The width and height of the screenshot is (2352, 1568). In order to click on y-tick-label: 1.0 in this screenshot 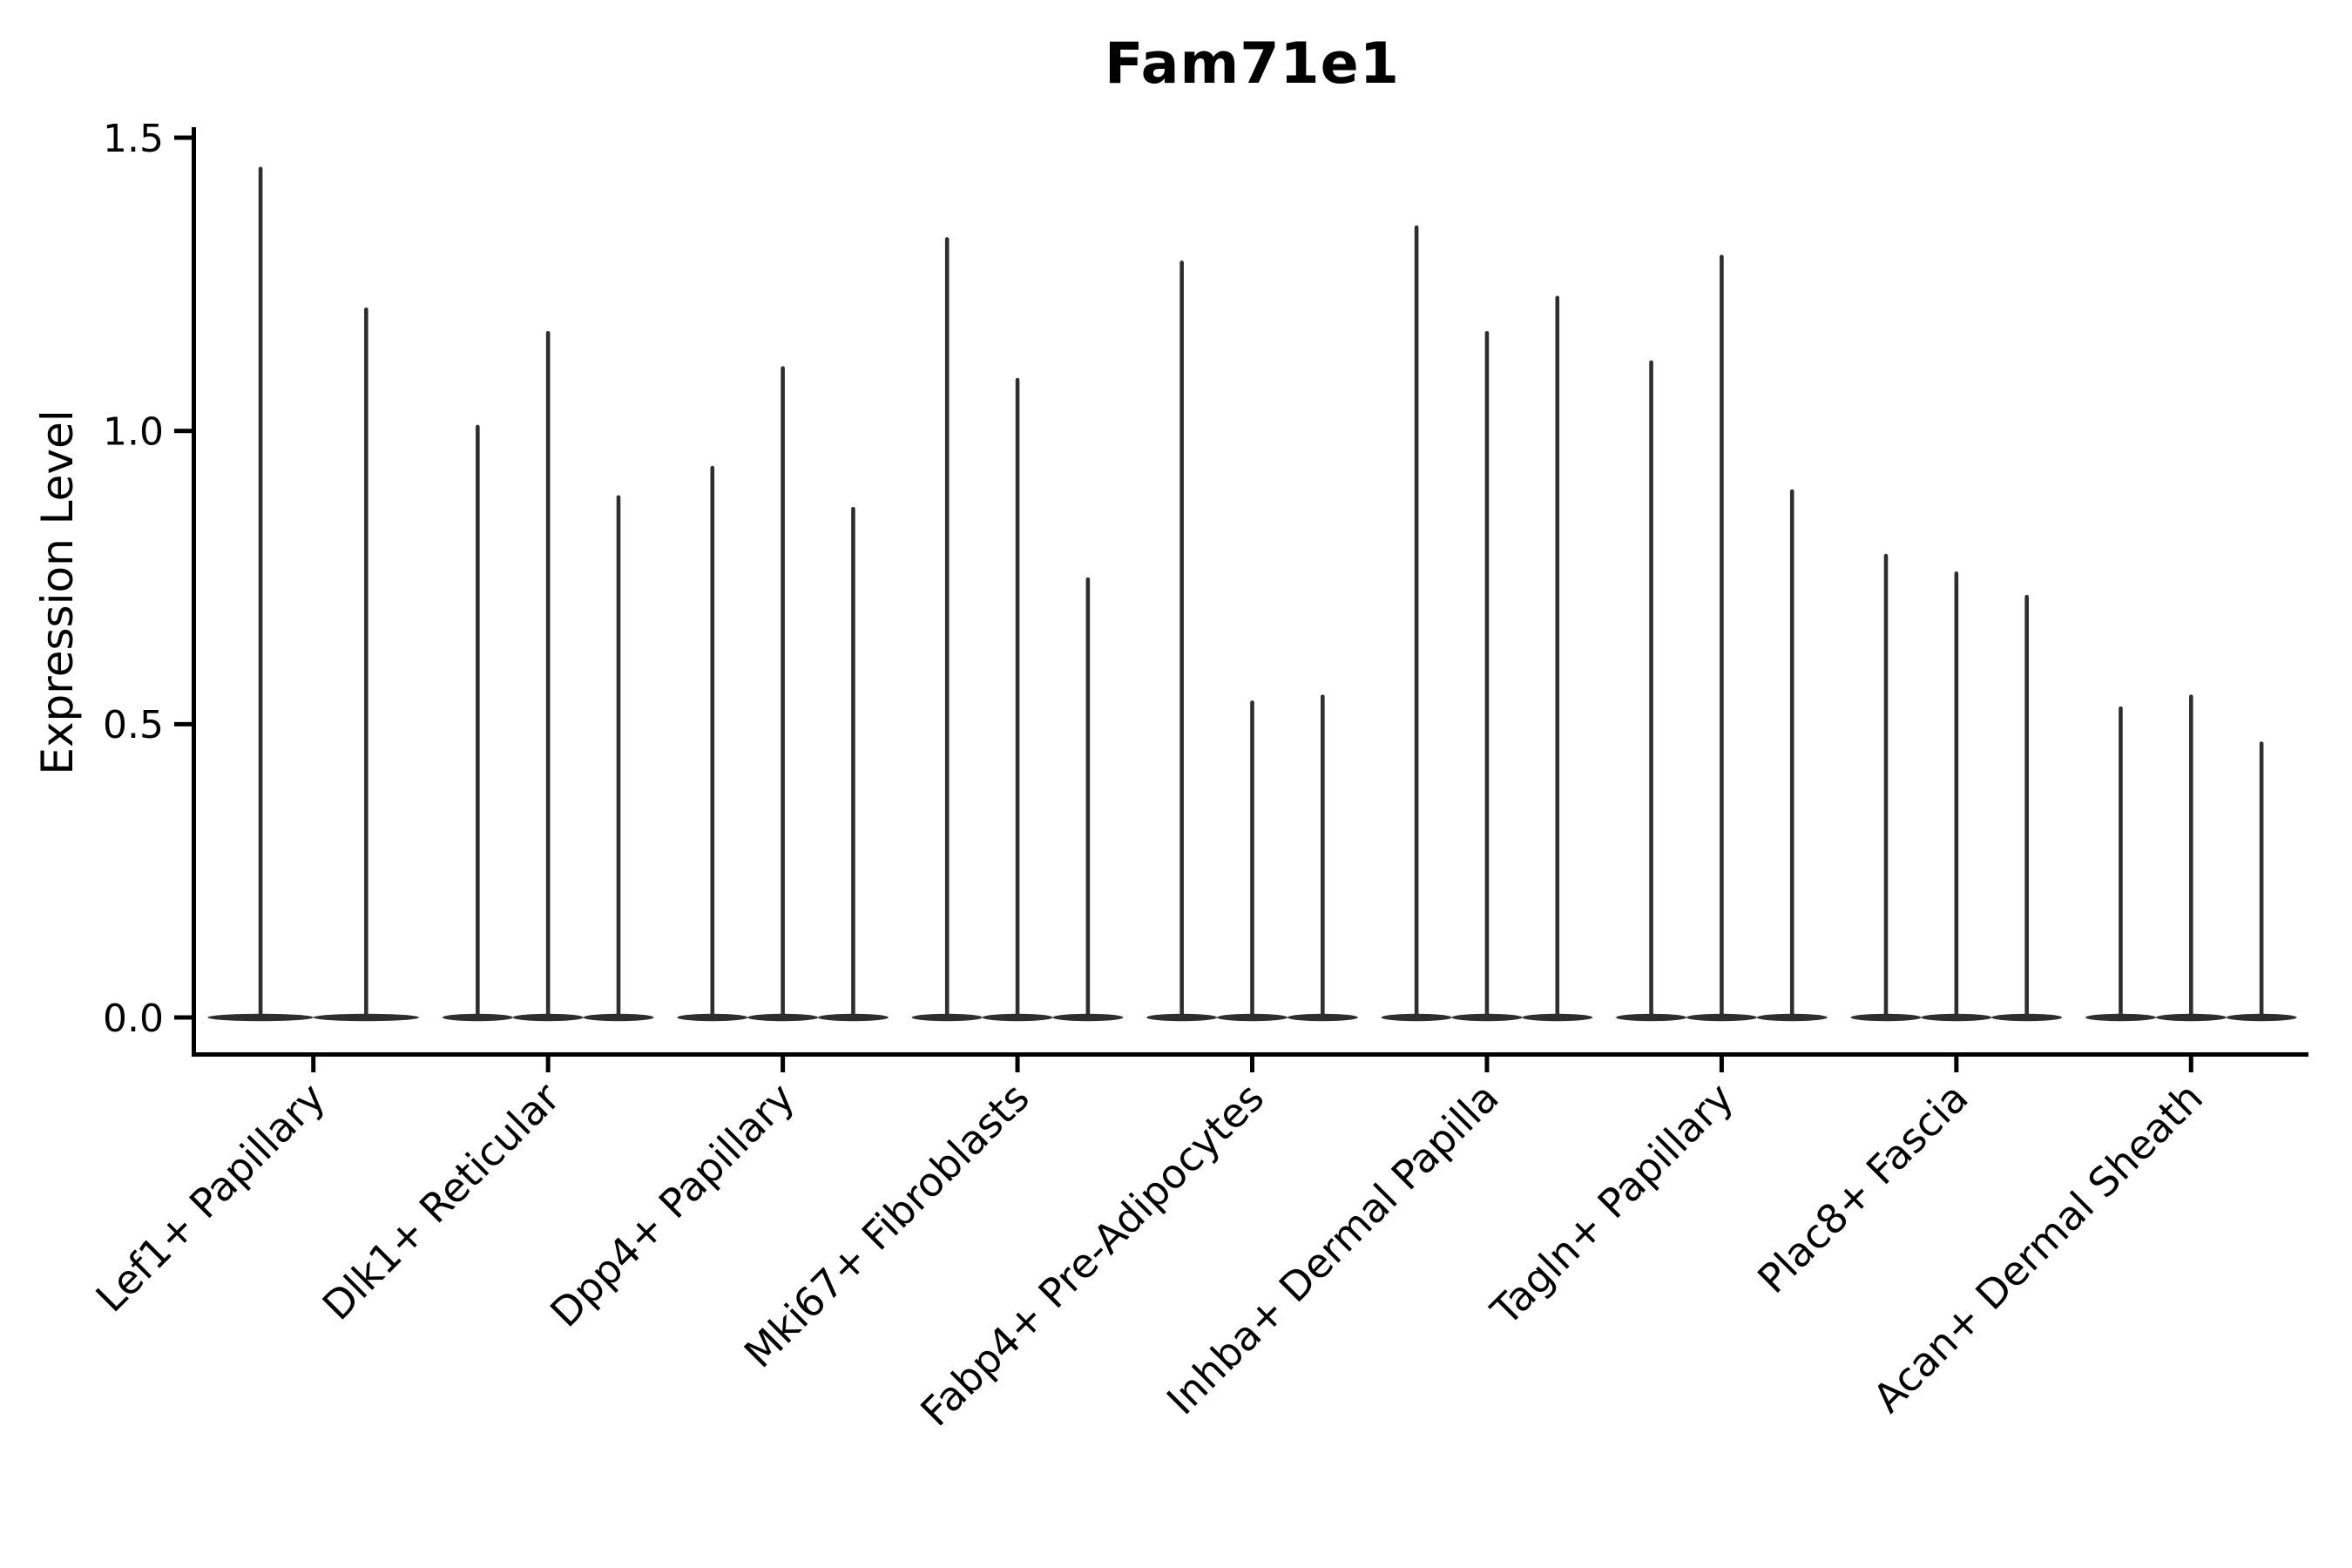, I will do `click(134, 432)`.